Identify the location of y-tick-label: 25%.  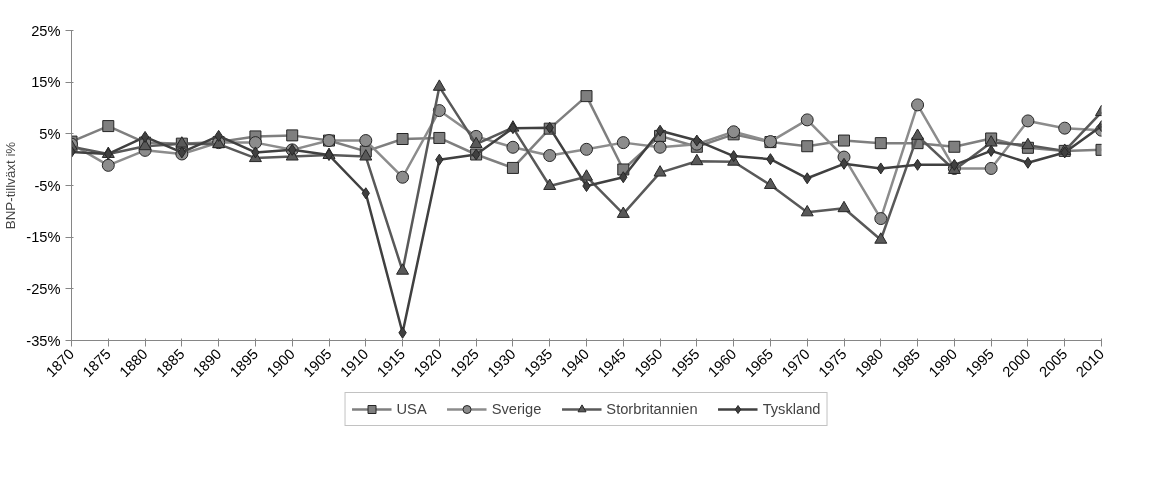
(46, 30).